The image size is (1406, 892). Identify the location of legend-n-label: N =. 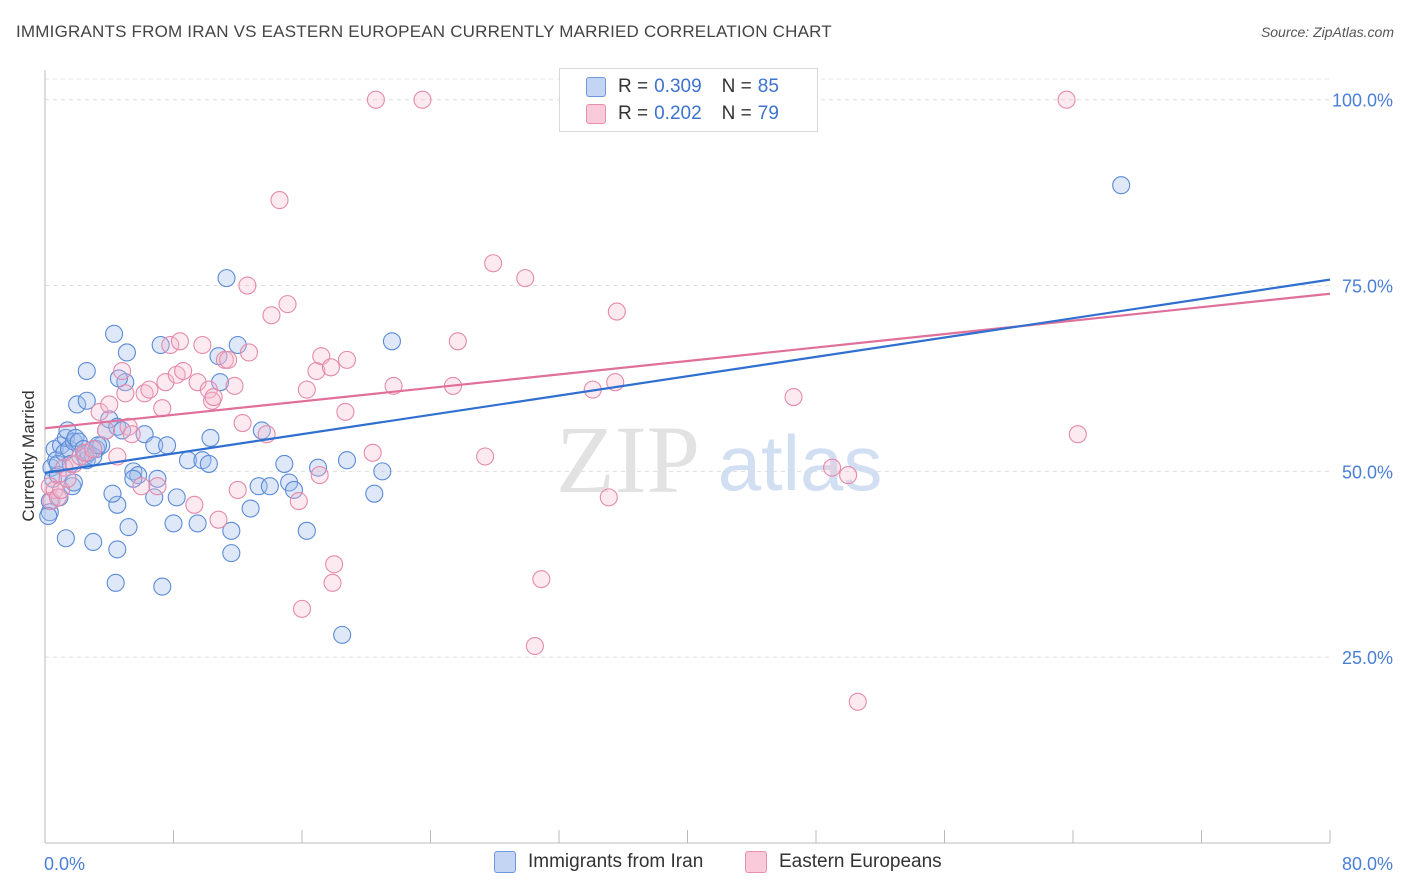
(736, 113).